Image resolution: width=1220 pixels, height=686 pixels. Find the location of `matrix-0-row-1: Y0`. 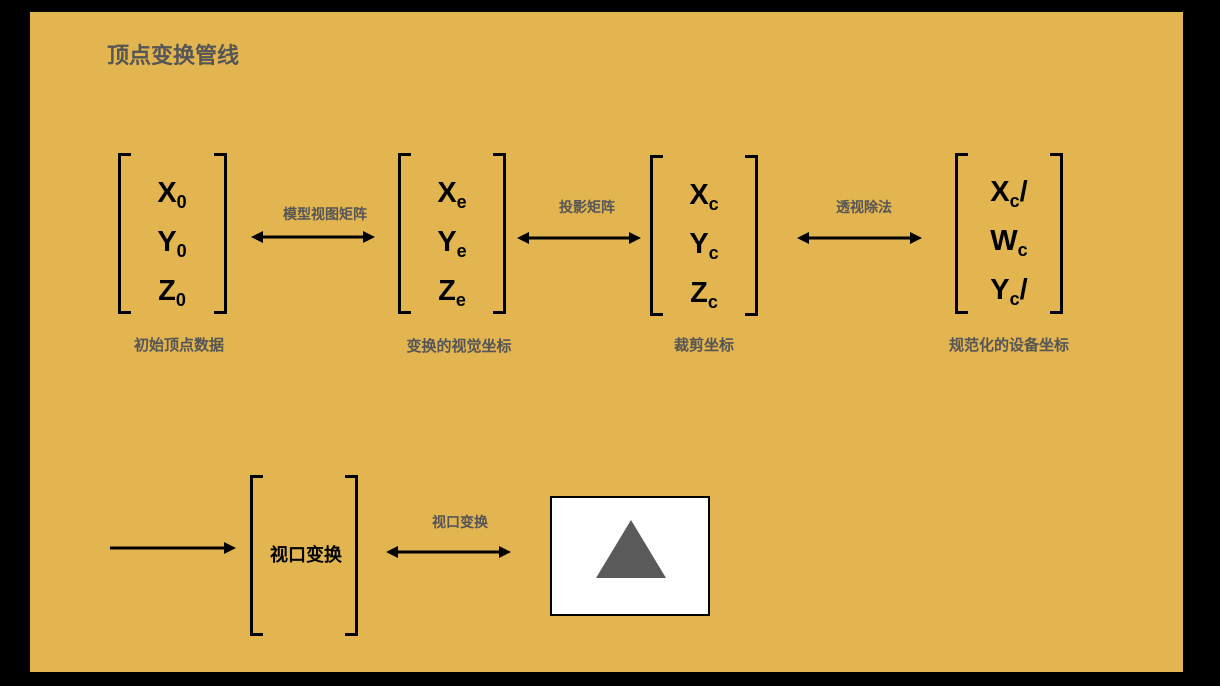

matrix-0-row-1: Y0 is located at coordinates (172, 243).